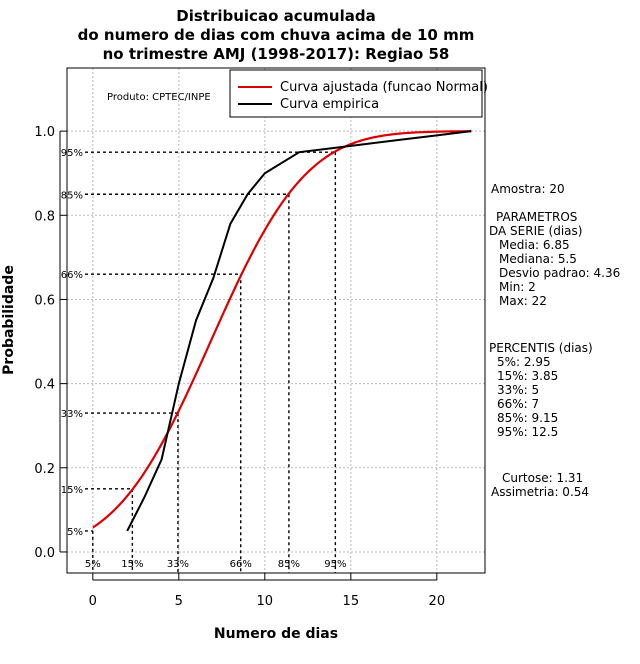  Describe the element at coordinates (329, 104) in the screenshot. I see `legend-label-empirical: Curva empirica` at that location.